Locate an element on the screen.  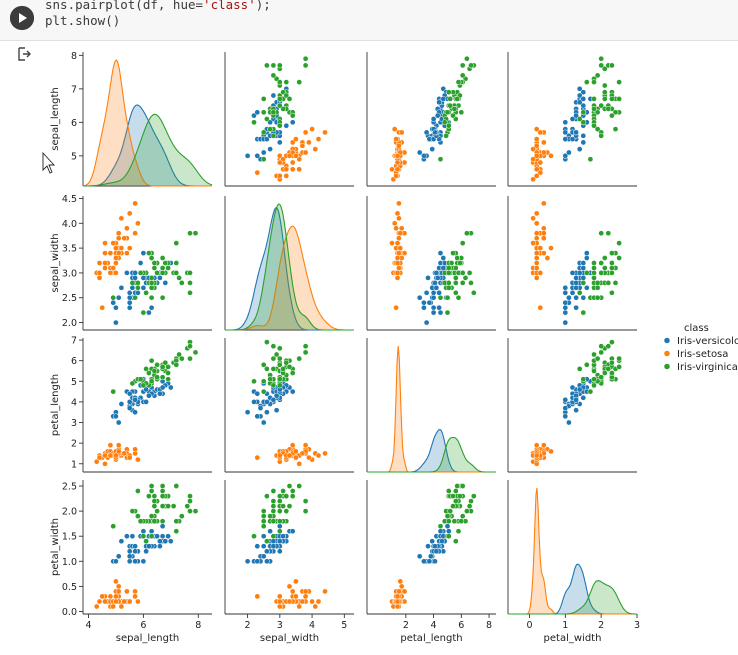
subplot-sepal_length-vs-sepal_length: 5 6 7 8 sepal_length is located at coordinates (131, 119).